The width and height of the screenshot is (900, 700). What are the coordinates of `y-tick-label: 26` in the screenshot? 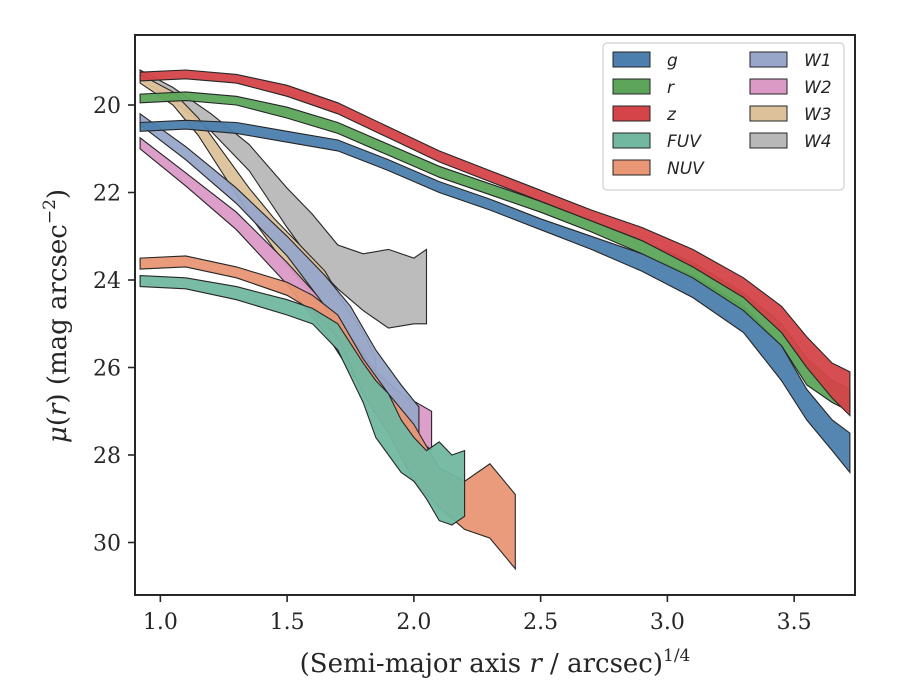 It's located at (107, 369).